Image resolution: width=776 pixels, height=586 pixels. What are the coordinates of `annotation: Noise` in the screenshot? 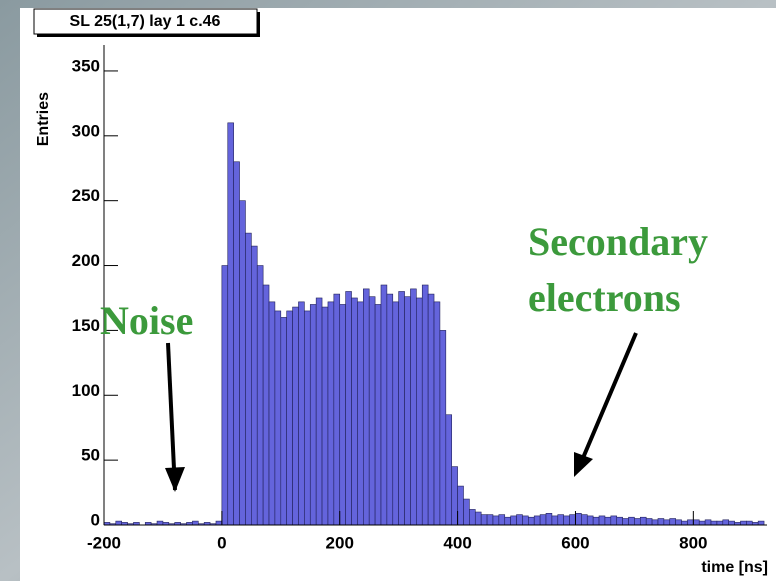 It's located at (146, 320).